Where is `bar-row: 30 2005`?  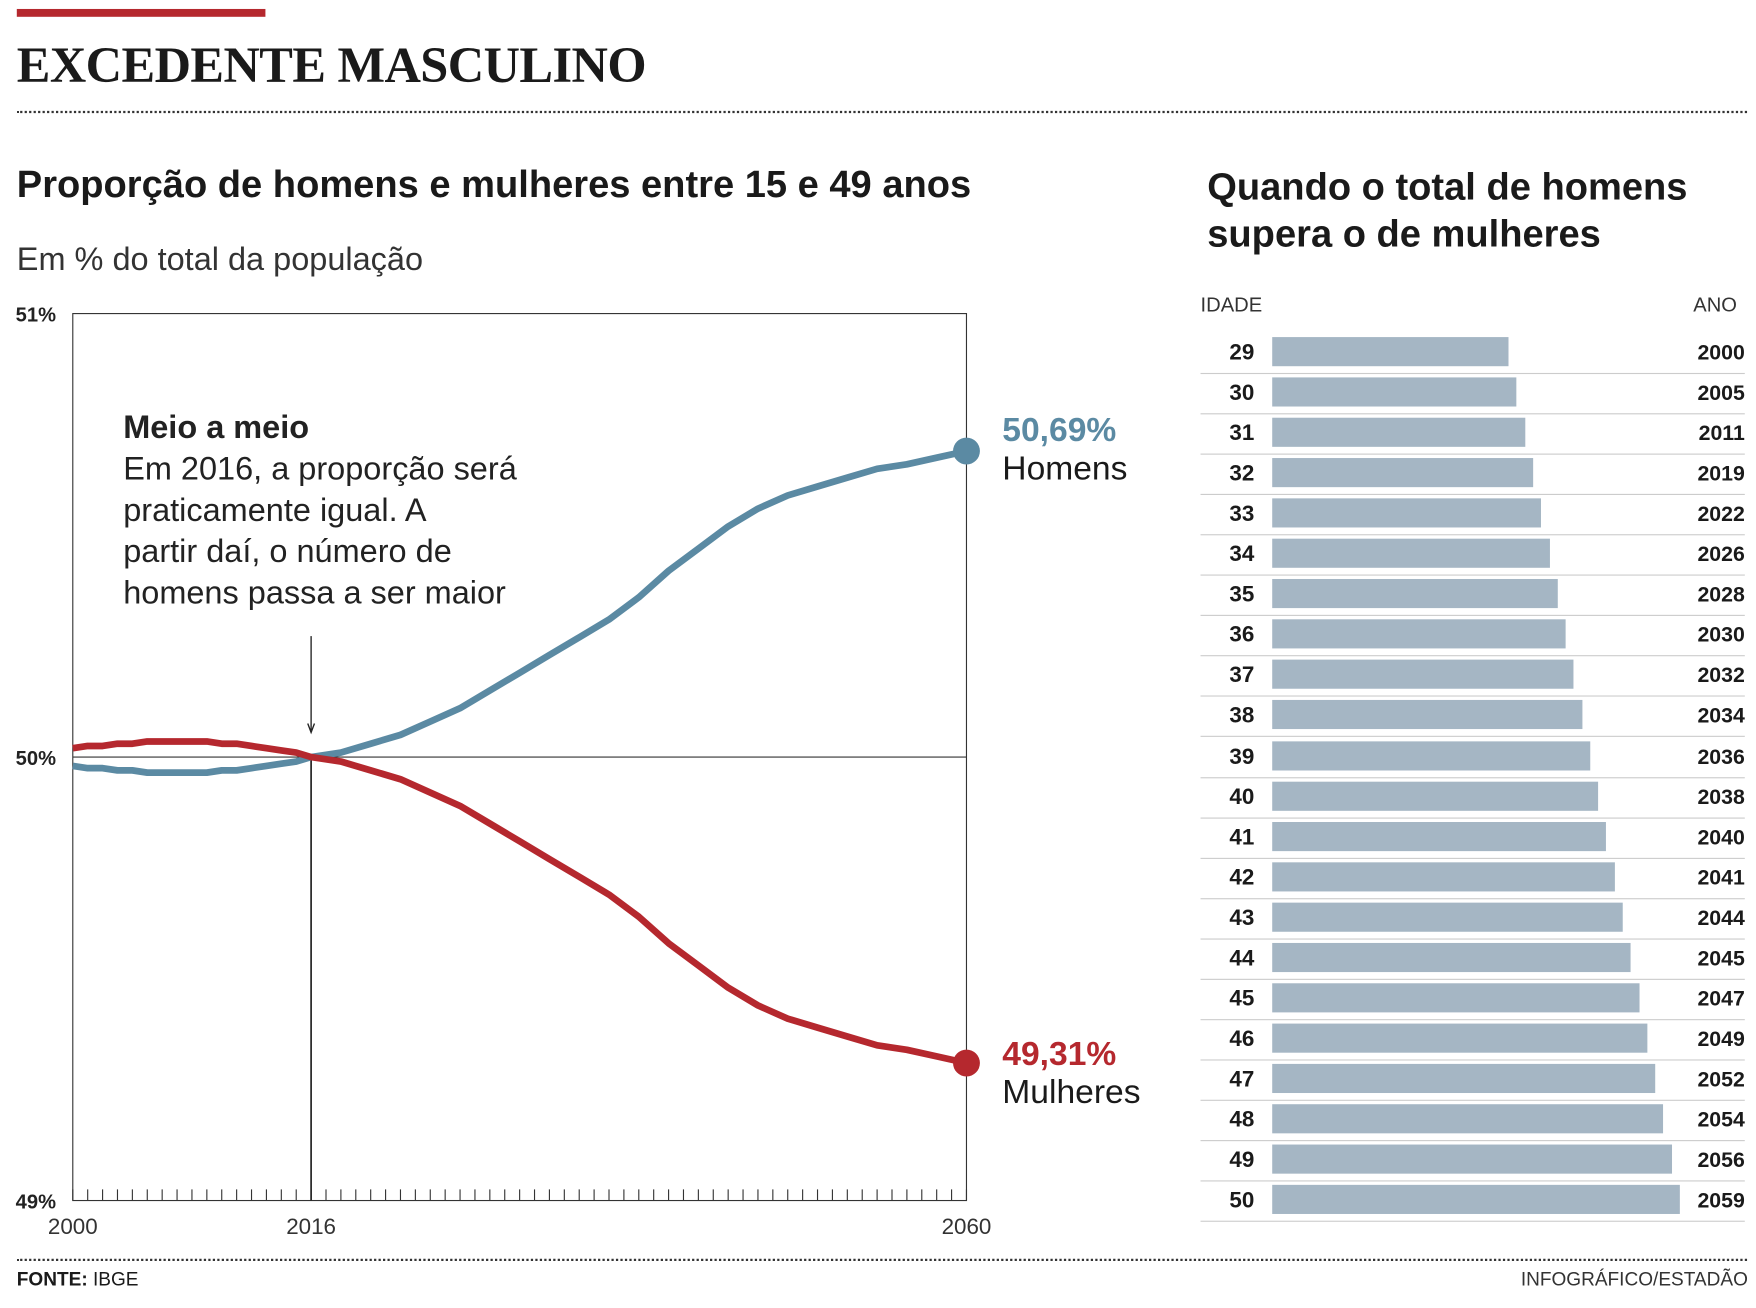 bar-row: 30 2005 is located at coordinates (1472, 394).